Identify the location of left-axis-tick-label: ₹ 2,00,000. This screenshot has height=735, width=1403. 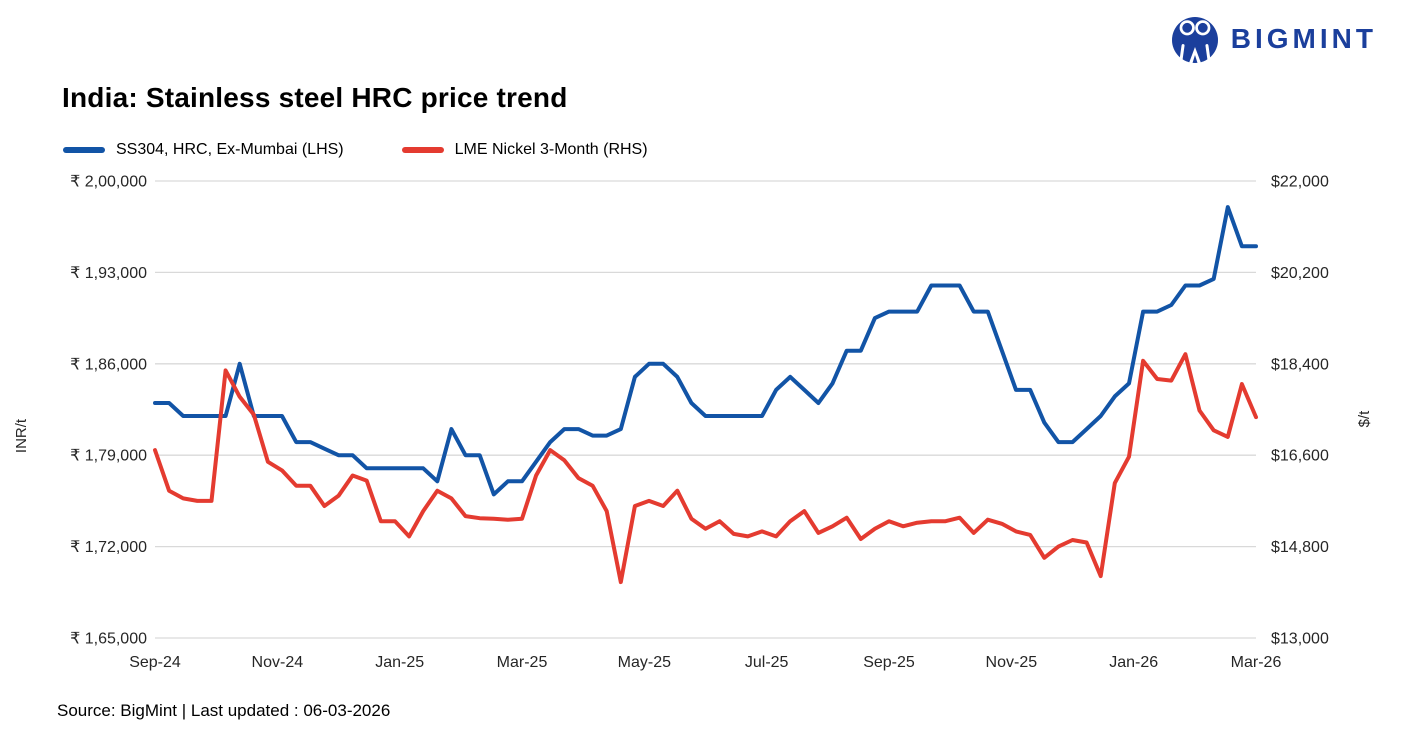
(108, 182).